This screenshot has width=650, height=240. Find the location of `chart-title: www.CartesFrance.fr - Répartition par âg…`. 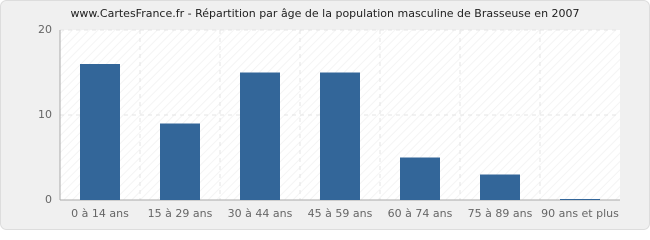

chart-title: www.CartesFrance.fr - Répartition par âg… is located at coordinates (324, 13).